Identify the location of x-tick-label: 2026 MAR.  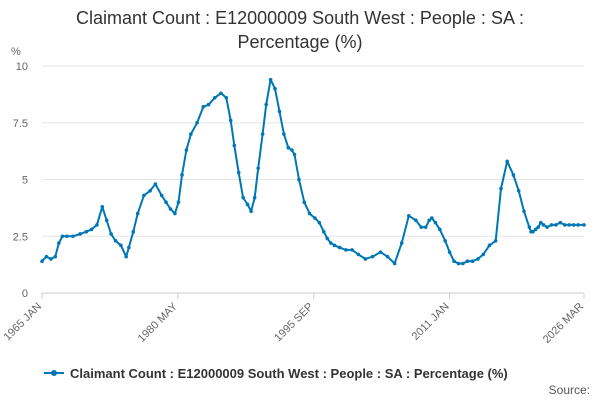
(563, 323).